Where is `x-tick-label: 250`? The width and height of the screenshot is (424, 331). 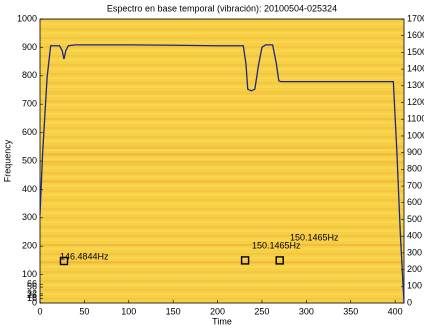
x-tick-label: 250 is located at coordinates (261, 311).